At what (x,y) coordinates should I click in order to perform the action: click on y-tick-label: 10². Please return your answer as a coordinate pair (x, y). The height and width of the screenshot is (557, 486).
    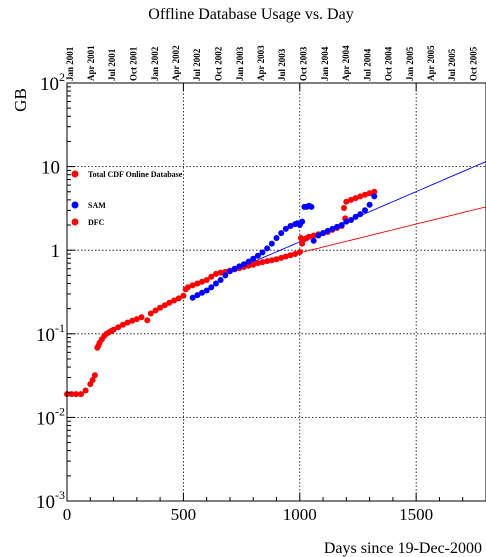
    Looking at the image, I should click on (52, 82).